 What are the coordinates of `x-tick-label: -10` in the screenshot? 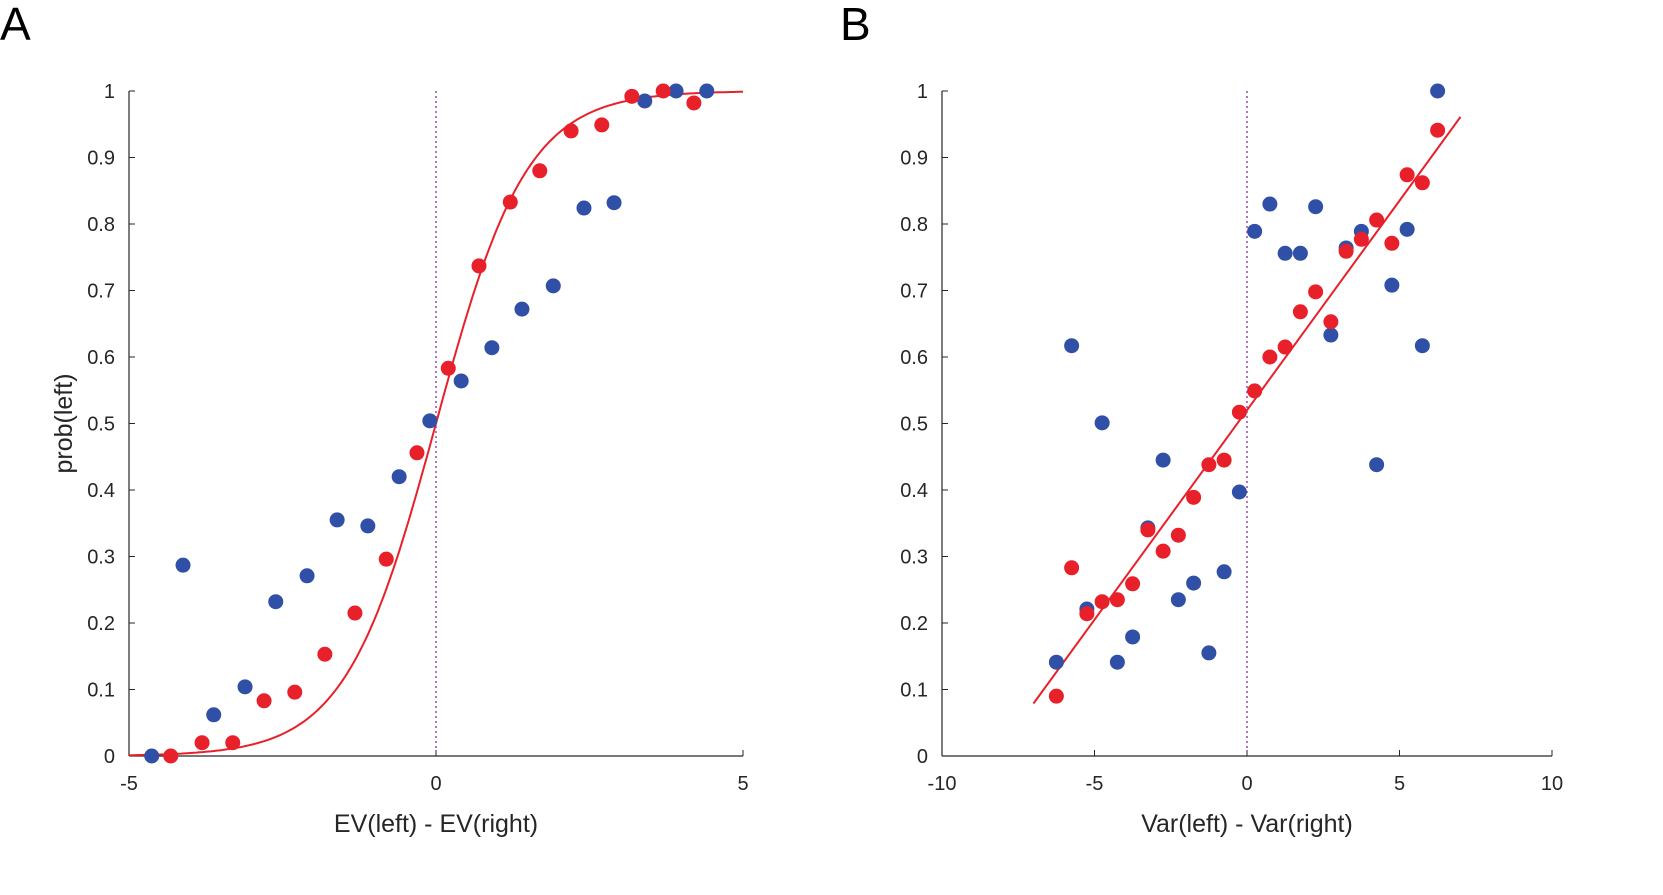 It's located at (942, 784).